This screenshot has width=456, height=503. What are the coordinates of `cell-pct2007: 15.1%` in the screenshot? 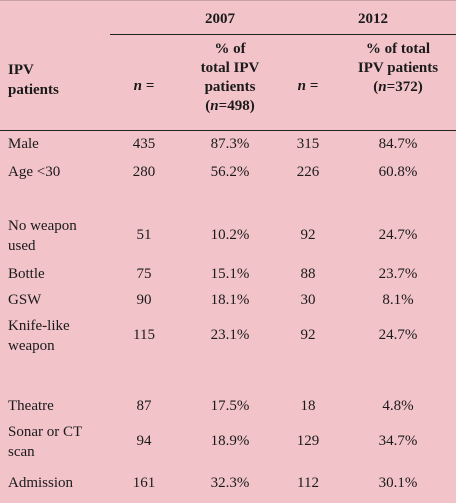 It's located at (230, 274).